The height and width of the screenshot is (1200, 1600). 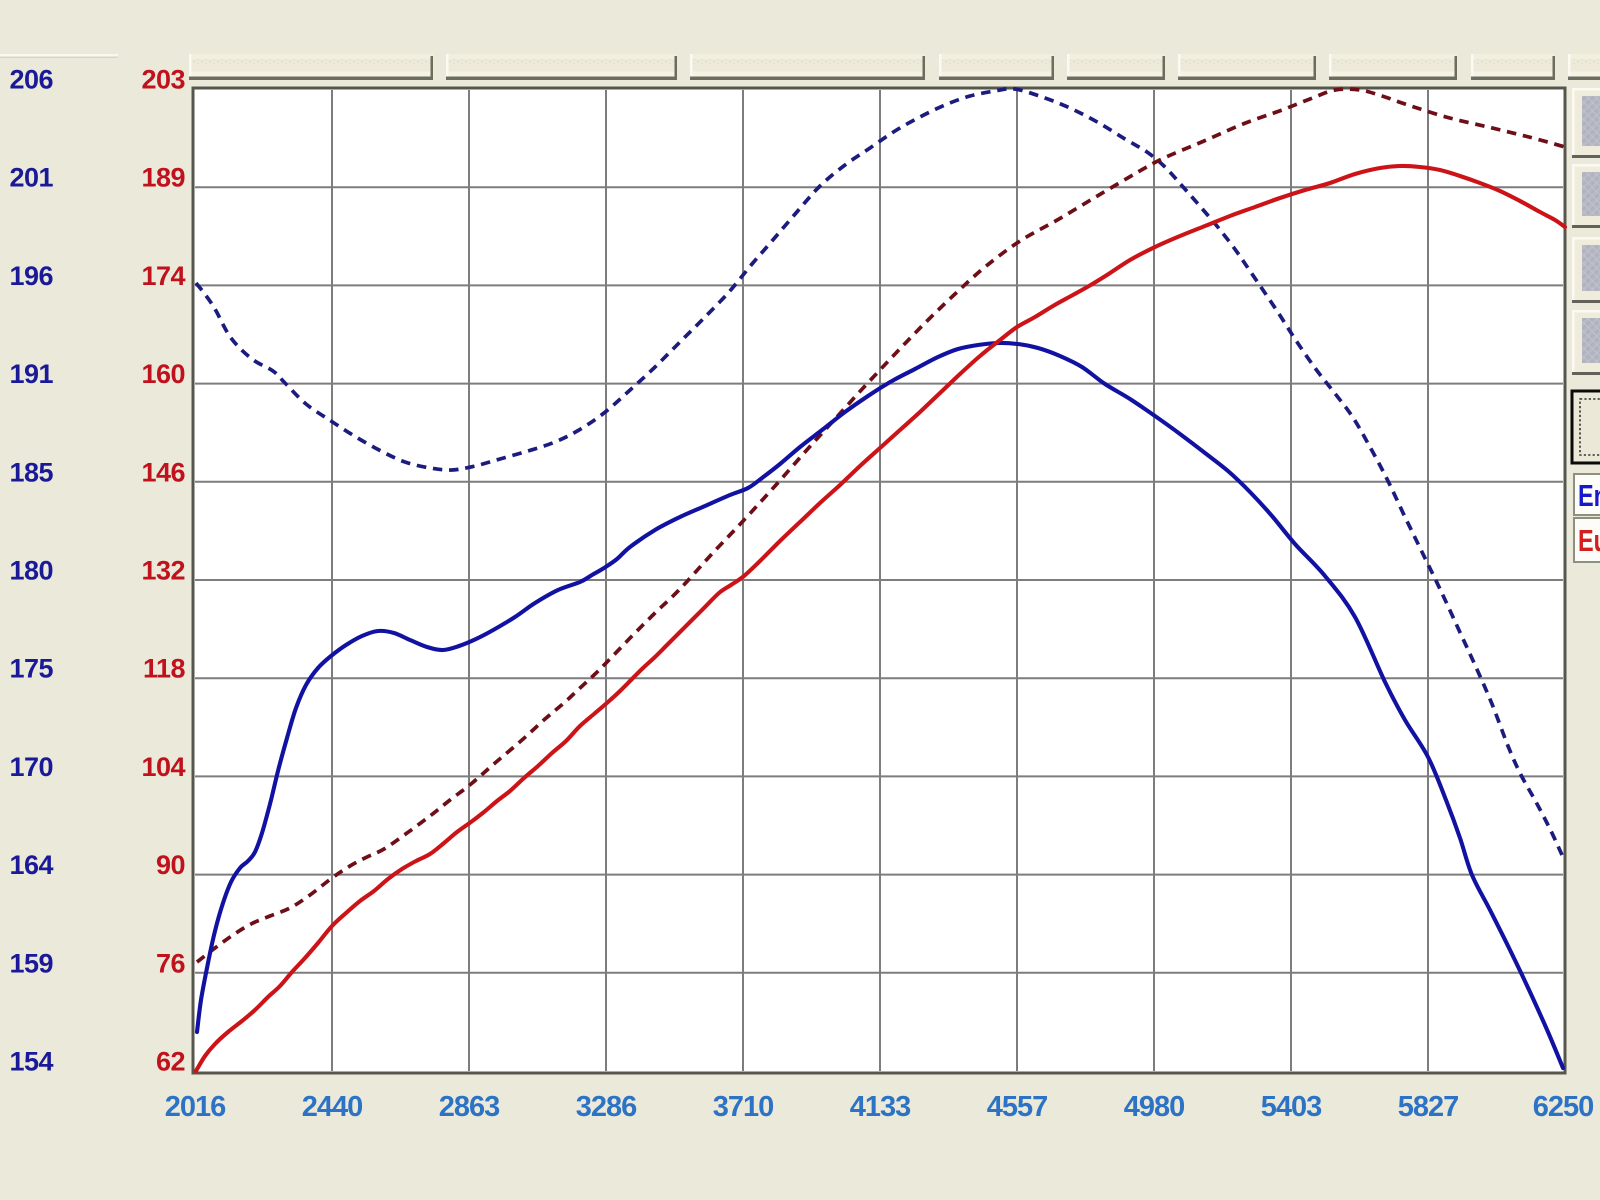 What do you see at coordinates (1291, 1107) in the screenshot?
I see `svg-text: 5403` at bounding box center [1291, 1107].